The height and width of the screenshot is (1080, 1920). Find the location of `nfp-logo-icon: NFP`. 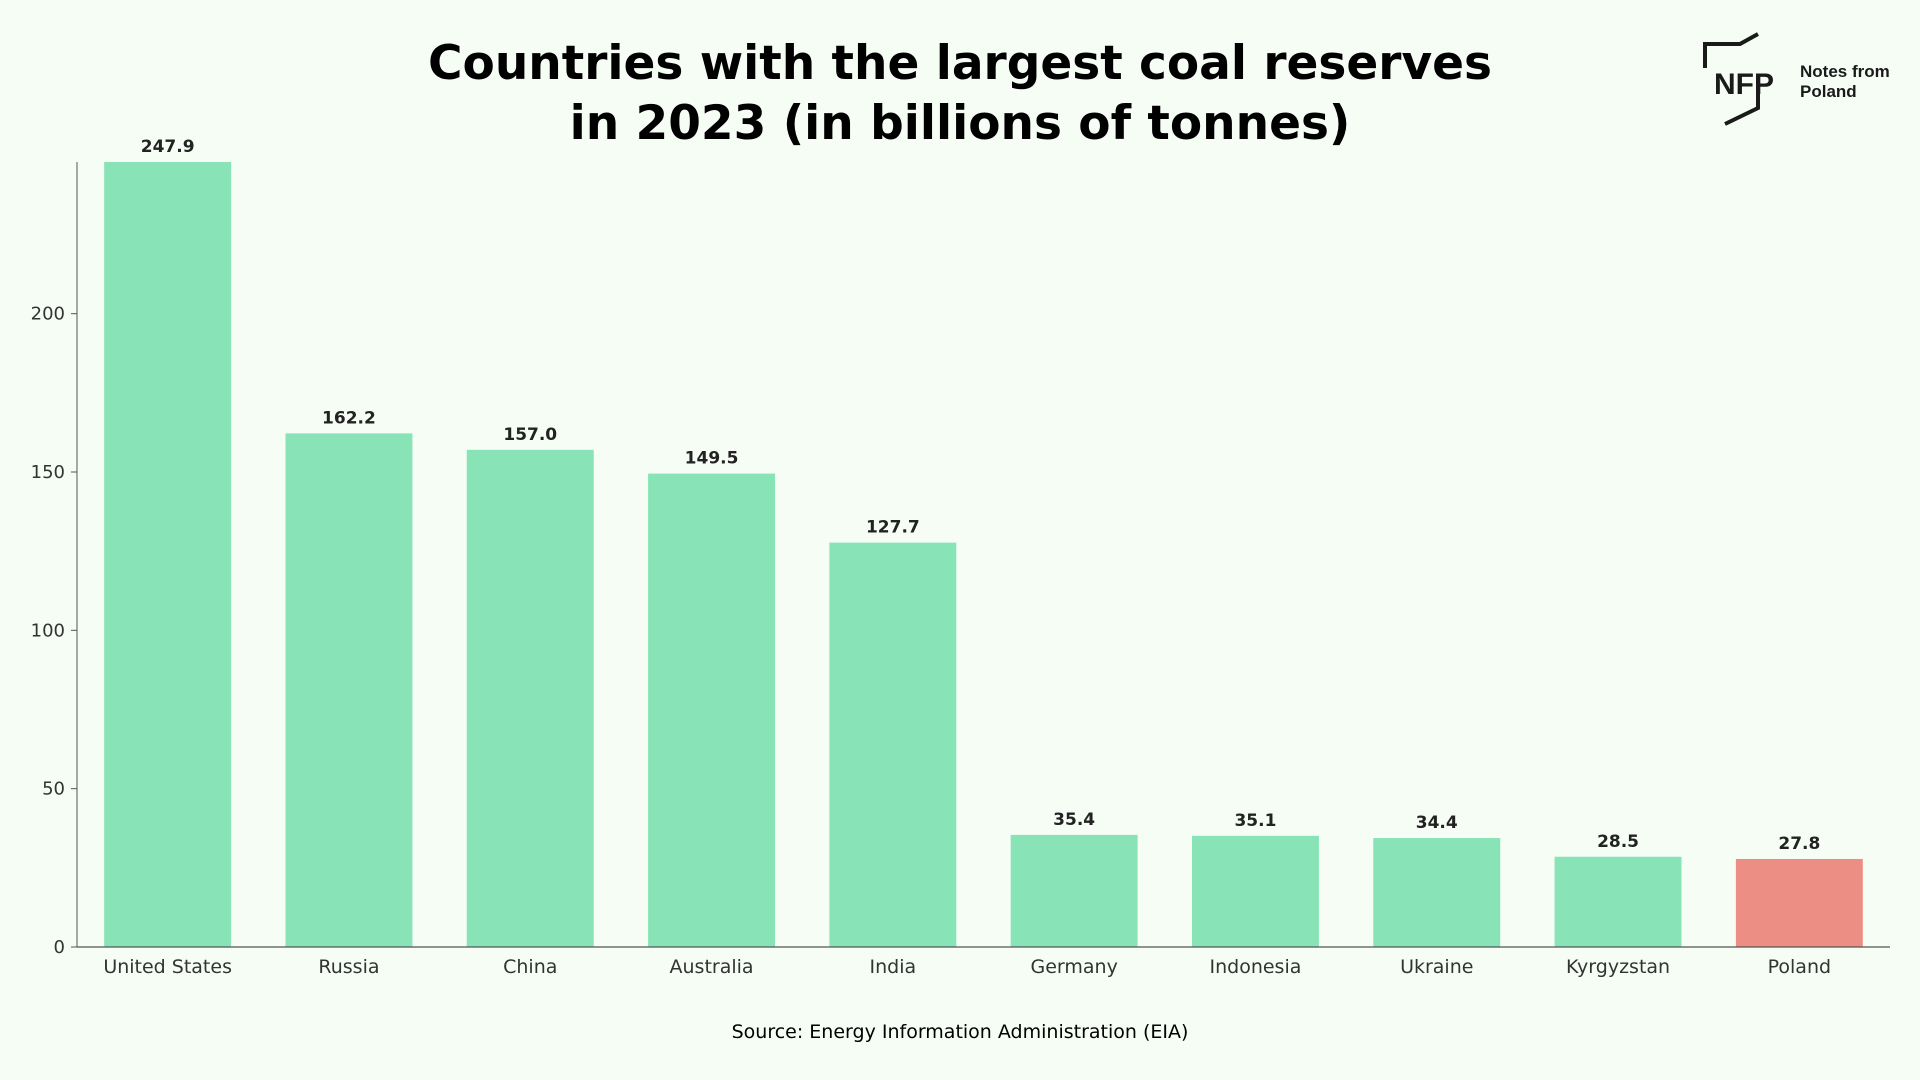

nfp-logo-icon: NFP is located at coordinates (1738, 79).